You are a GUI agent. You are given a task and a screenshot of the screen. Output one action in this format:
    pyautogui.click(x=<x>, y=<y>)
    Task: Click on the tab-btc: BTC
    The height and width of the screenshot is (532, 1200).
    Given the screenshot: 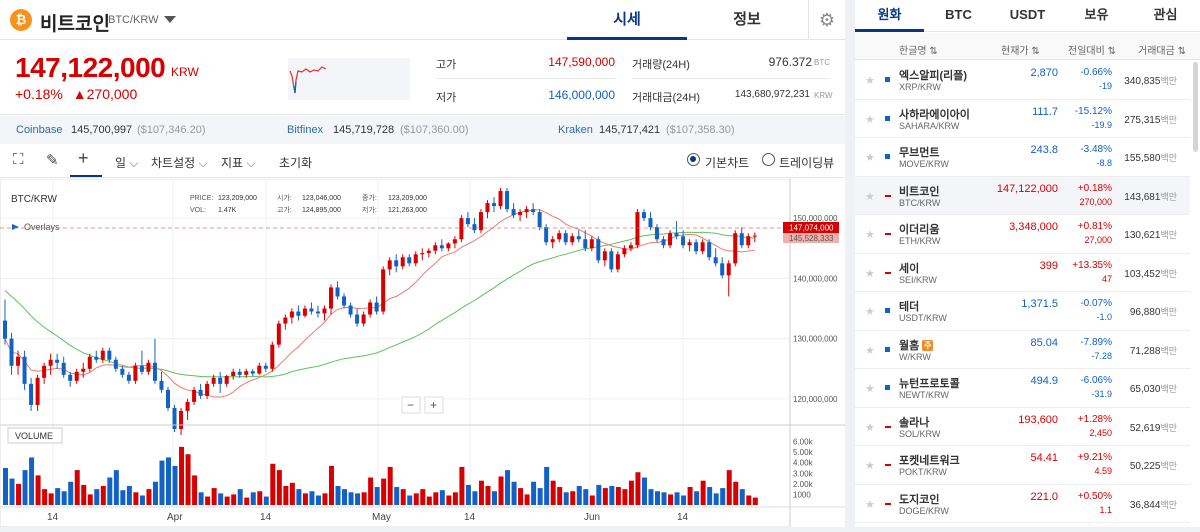 What is the action you would take?
    pyautogui.click(x=958, y=14)
    